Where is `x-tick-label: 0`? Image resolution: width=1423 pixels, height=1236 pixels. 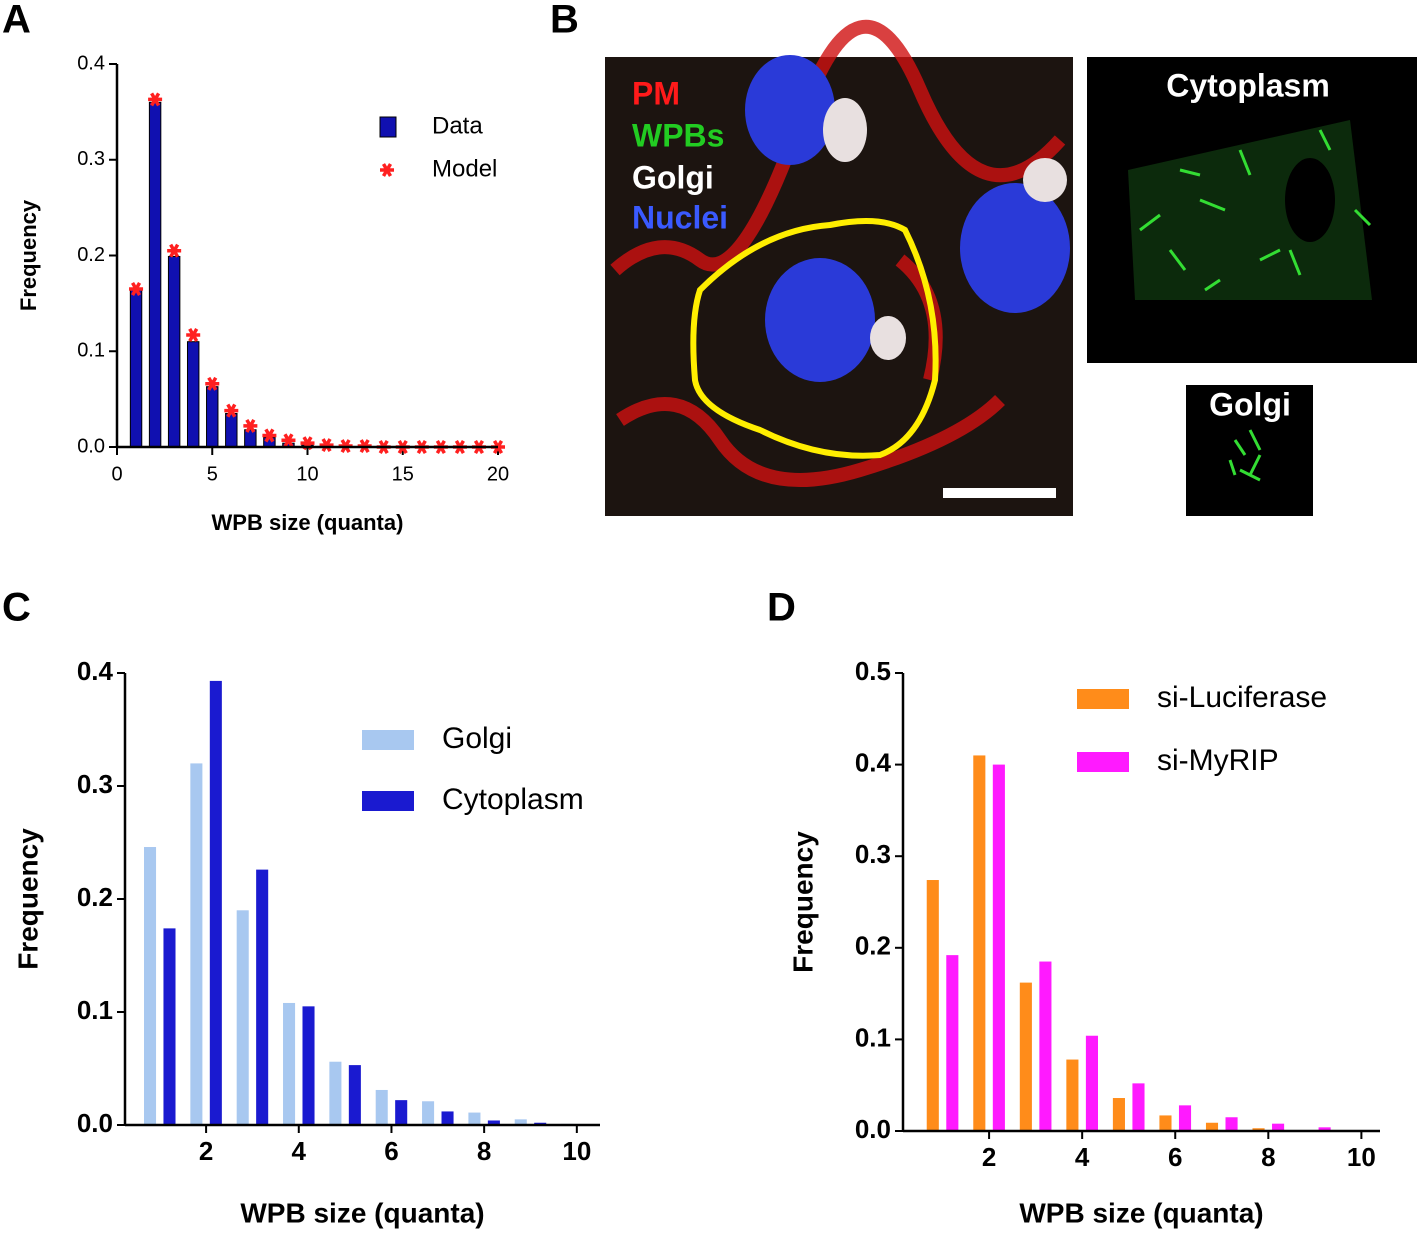 x-tick-label: 0 is located at coordinates (116, 474).